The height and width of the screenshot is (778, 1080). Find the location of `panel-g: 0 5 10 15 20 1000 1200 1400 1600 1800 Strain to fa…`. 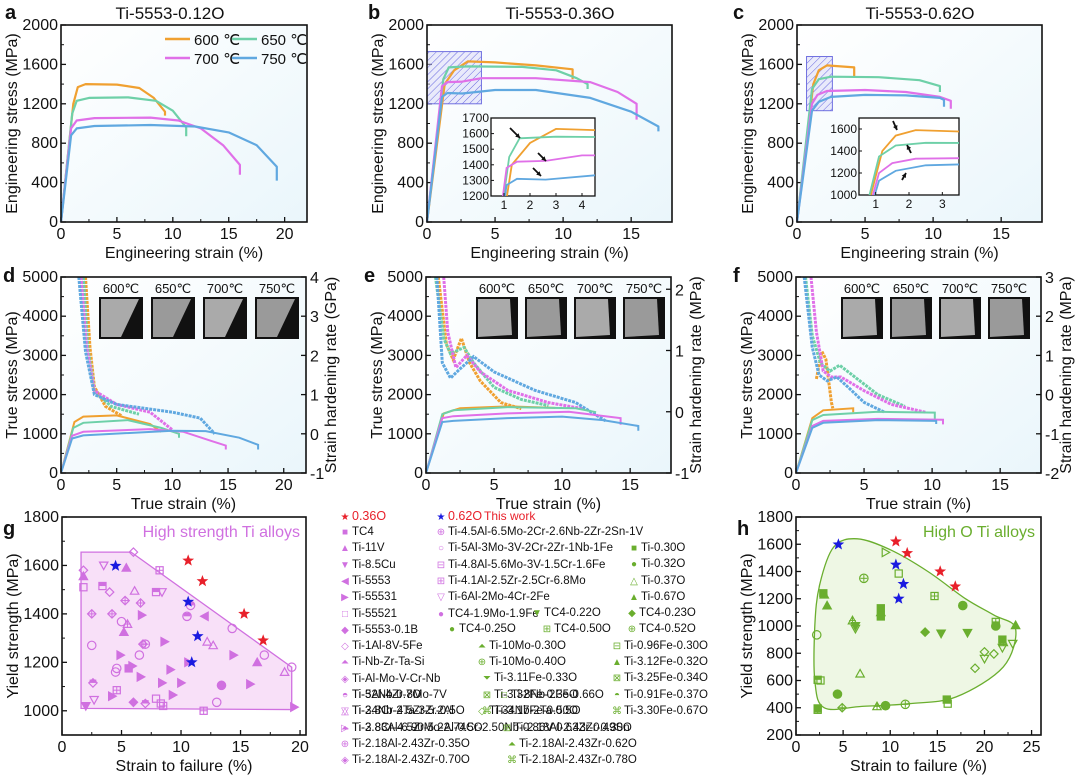

panel-g: 0 5 10 15 20 1000 1200 1400 1600 1800 Strain to fa… is located at coordinates (156, 642).